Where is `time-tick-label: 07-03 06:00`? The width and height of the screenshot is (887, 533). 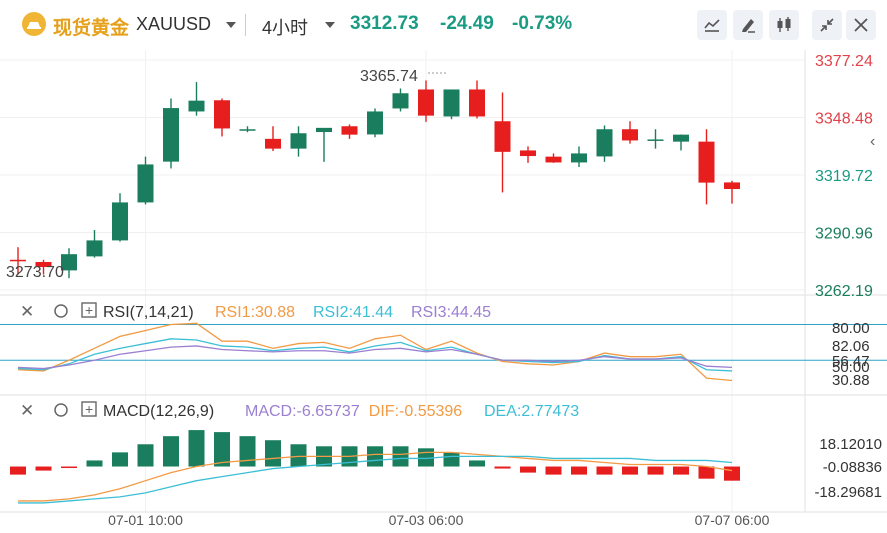 time-tick-label: 07-03 06:00 is located at coordinates (426, 520).